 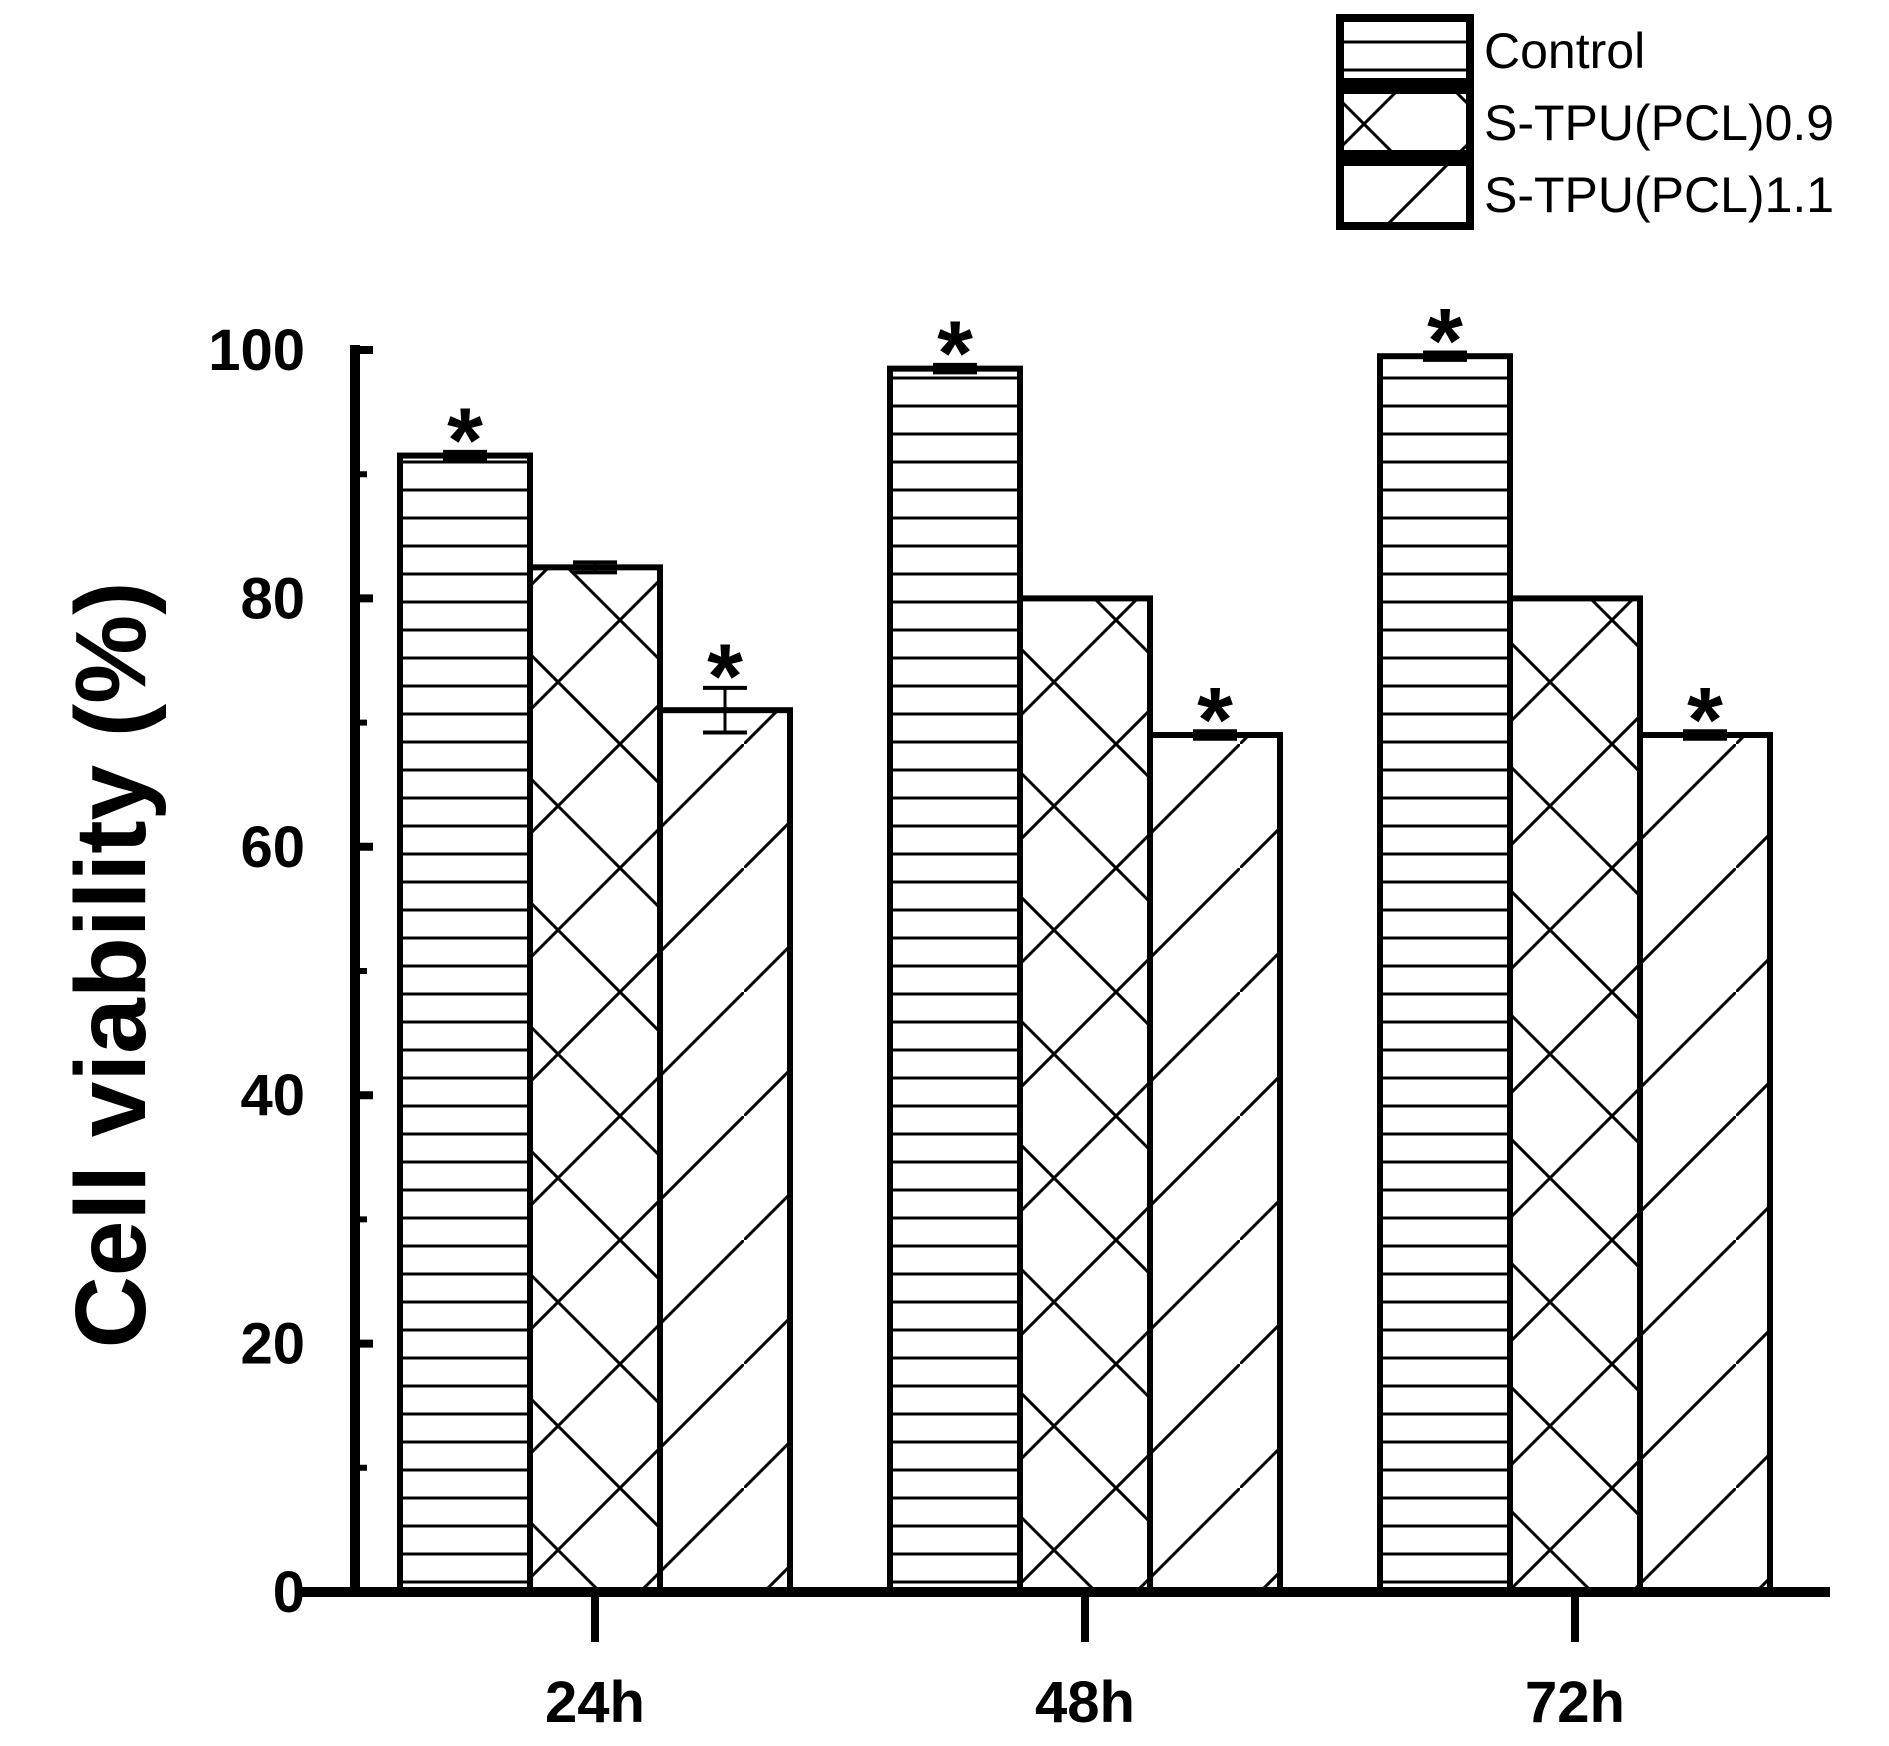 I want to click on legend-swatch-crosshatch, so click(x=1405, y=122).